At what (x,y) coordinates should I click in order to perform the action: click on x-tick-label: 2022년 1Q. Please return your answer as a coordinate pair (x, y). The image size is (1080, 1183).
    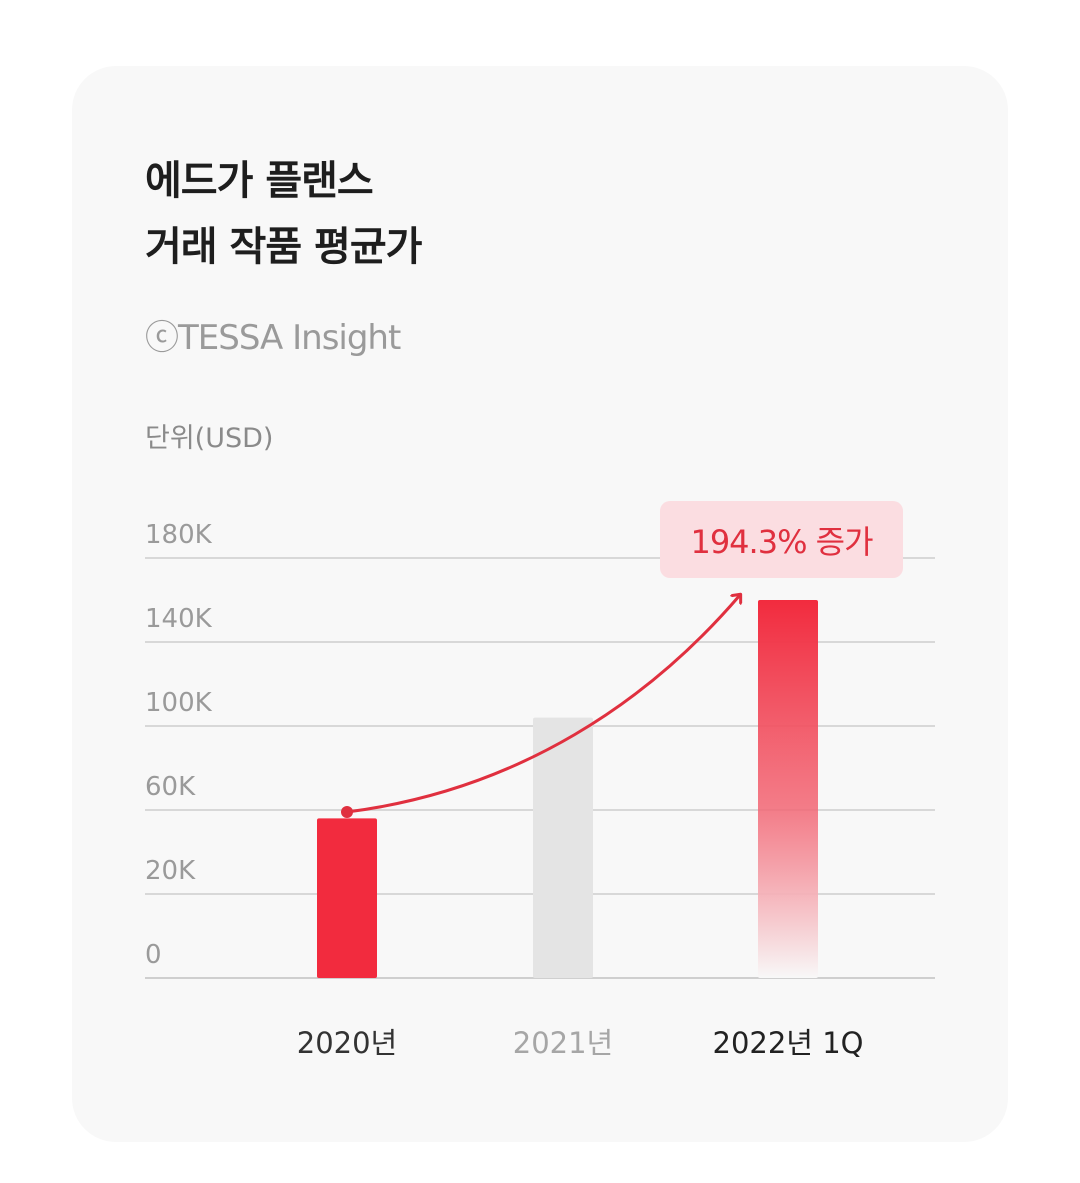
    Looking at the image, I should click on (788, 1043).